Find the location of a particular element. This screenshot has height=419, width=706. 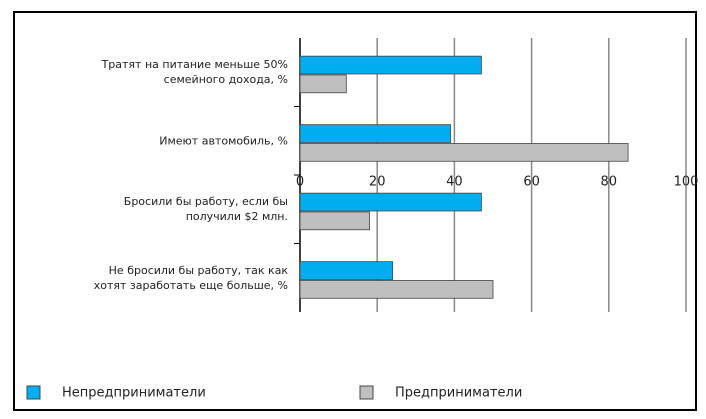

x-tick-label: 40 is located at coordinates (454, 182).